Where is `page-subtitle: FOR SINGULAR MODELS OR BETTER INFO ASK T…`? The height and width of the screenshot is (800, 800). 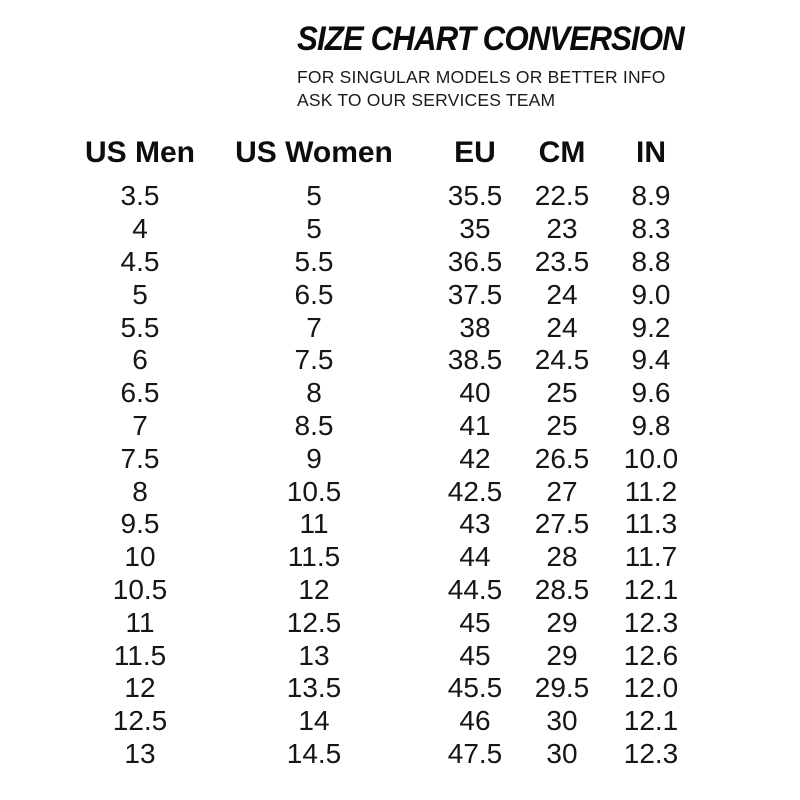 page-subtitle: FOR SINGULAR MODELS OR BETTER INFO ASK T… is located at coordinates (537, 89).